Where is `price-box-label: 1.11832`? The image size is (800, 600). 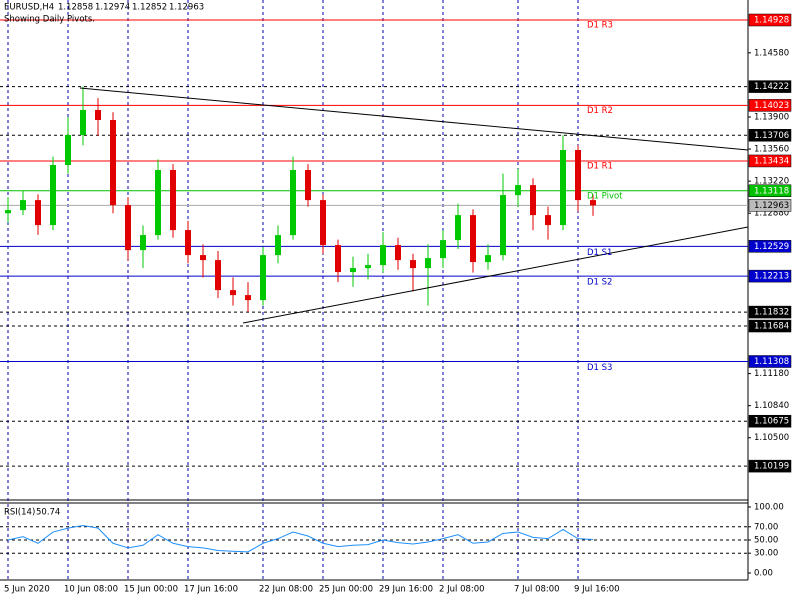 price-box-label: 1.11832 is located at coordinates (771, 313).